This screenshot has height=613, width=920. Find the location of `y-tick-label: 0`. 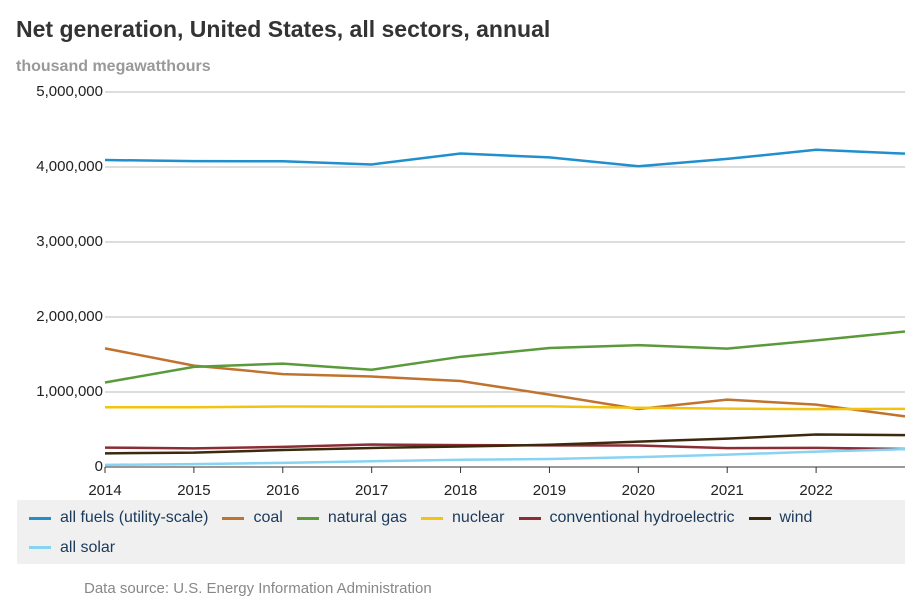

y-tick-label: 0 is located at coordinates (99, 466).